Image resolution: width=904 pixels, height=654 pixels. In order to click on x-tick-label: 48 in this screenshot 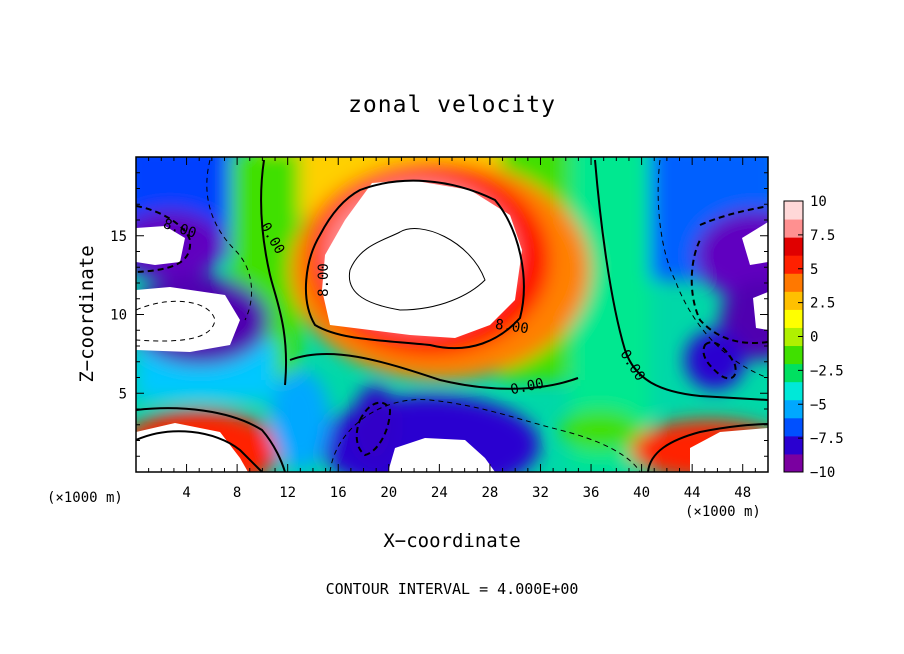, I will do `click(742, 493)`.